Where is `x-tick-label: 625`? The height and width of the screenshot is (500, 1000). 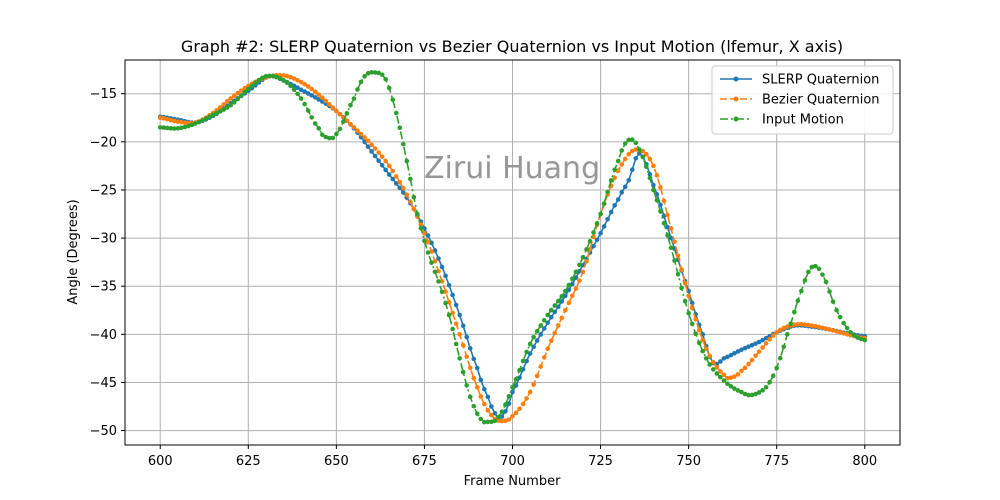
x-tick-label: 625 is located at coordinates (248, 461).